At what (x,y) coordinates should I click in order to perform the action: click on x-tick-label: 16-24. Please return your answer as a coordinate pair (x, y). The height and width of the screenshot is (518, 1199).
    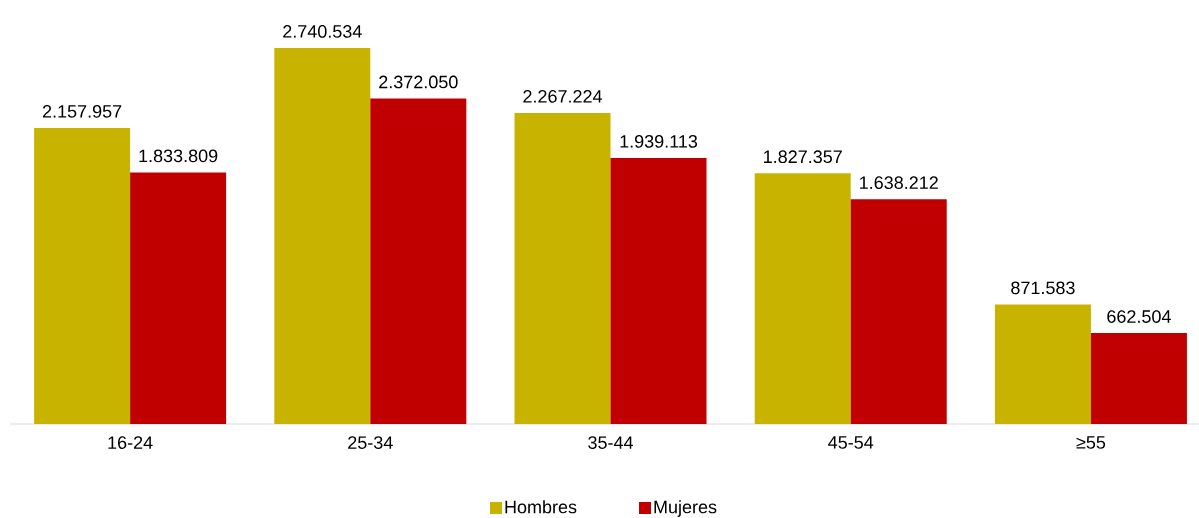
    Looking at the image, I should click on (130, 442).